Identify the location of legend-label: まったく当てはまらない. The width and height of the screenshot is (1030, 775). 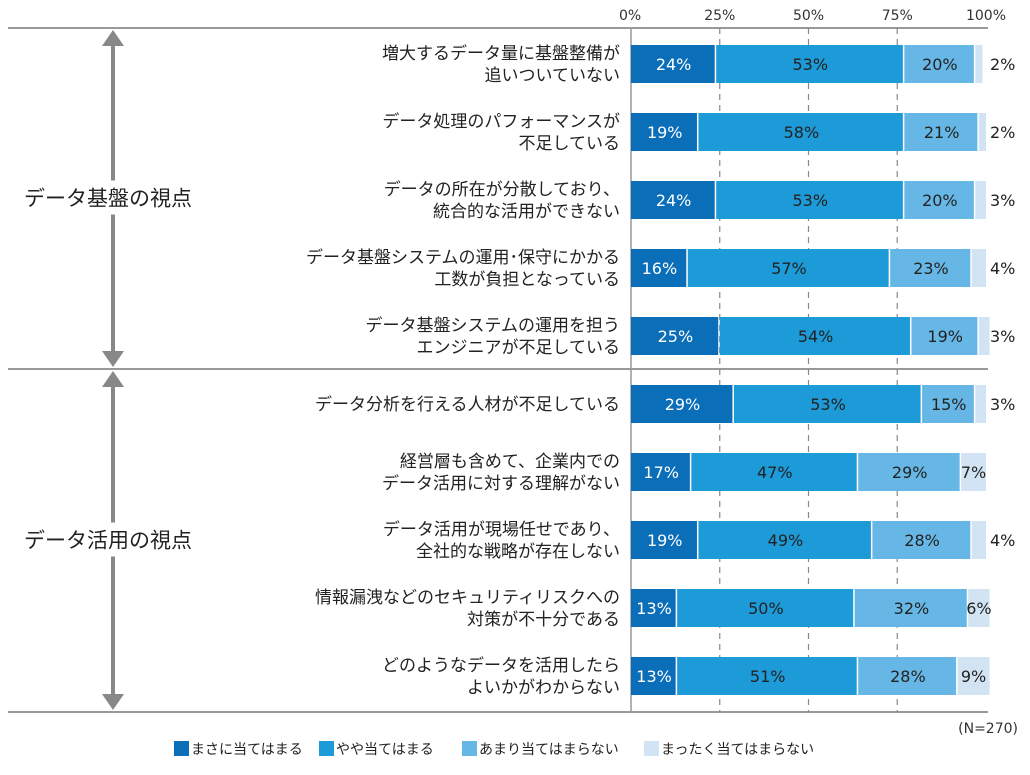
(737, 750).